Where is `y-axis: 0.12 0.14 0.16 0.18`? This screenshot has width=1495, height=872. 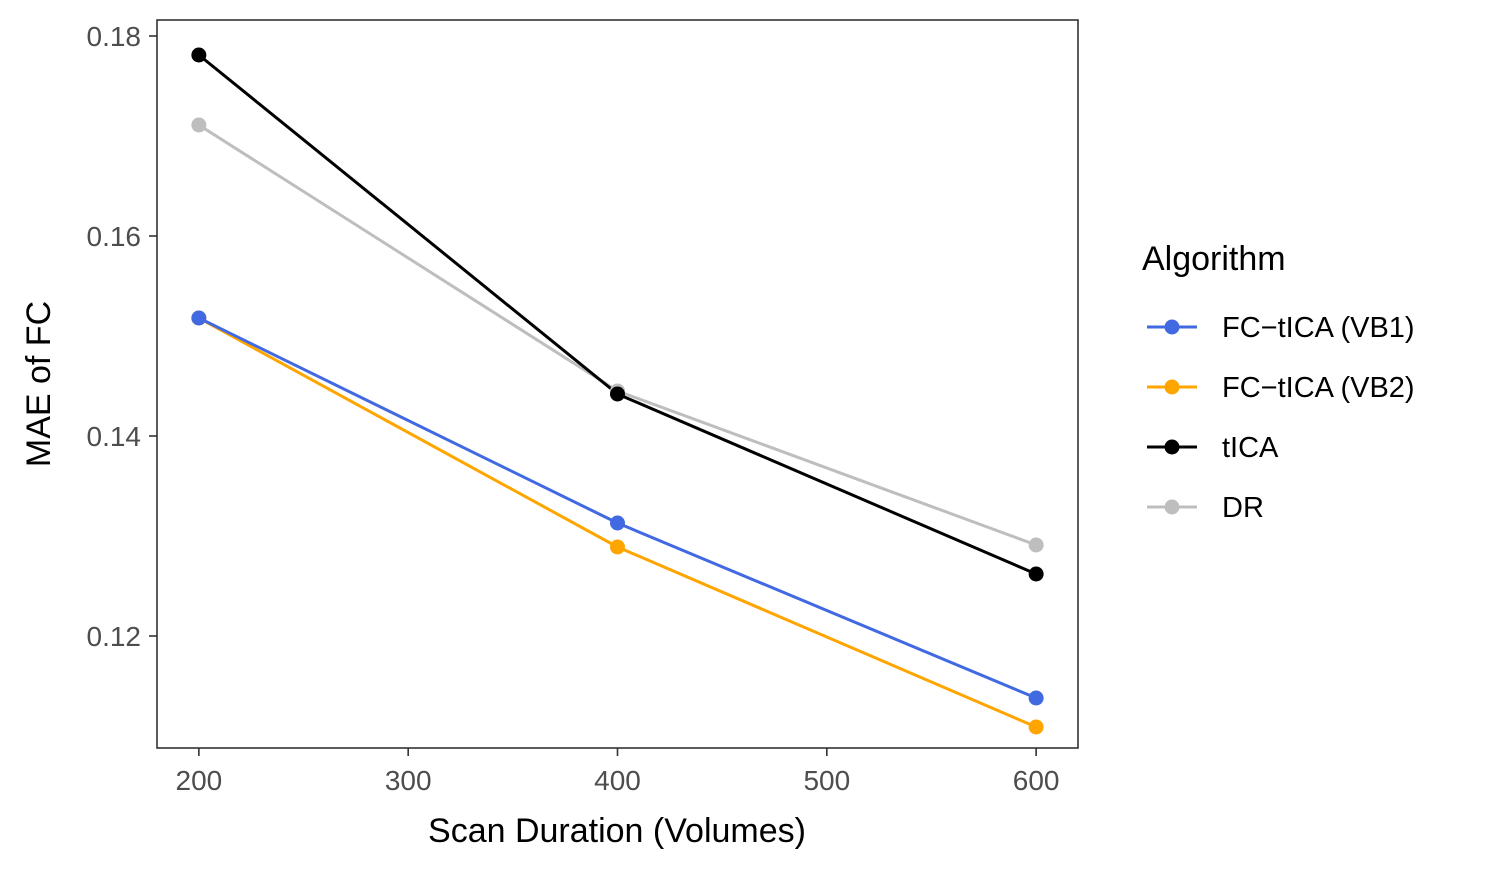
y-axis: 0.12 0.14 0.16 0.18 is located at coordinates (122, 336).